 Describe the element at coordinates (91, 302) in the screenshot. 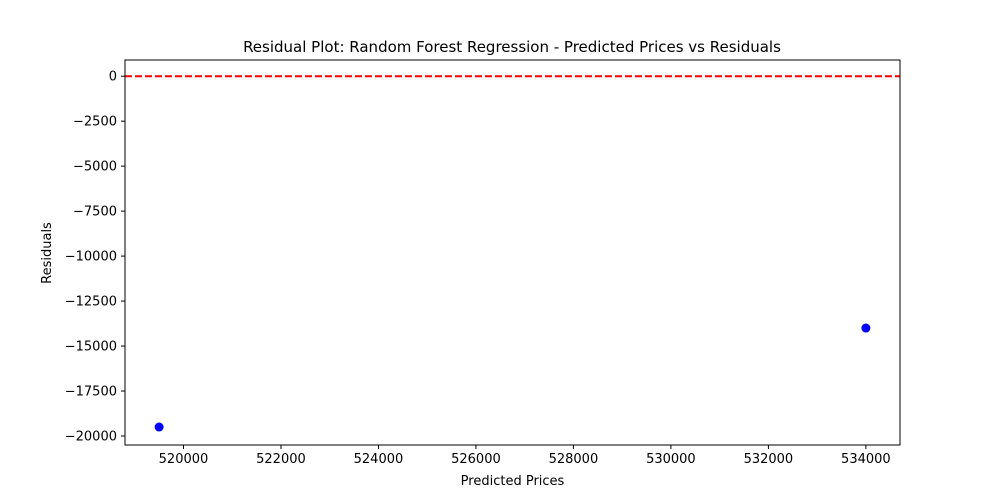

I see `y-tick-label: −12500` at that location.